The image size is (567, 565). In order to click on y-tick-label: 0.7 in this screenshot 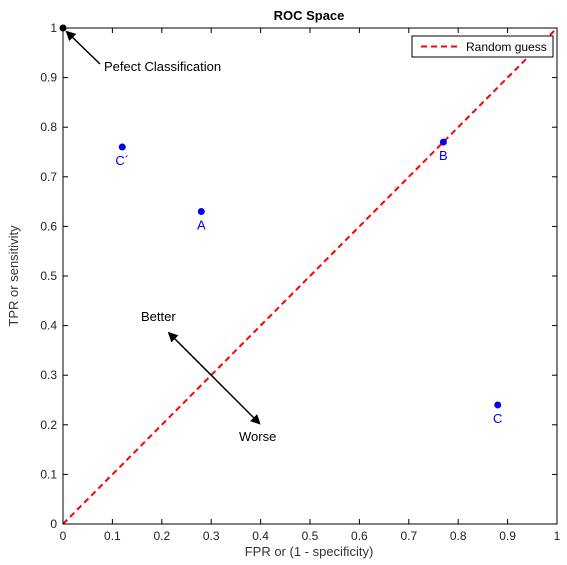, I will do `click(48, 177)`.